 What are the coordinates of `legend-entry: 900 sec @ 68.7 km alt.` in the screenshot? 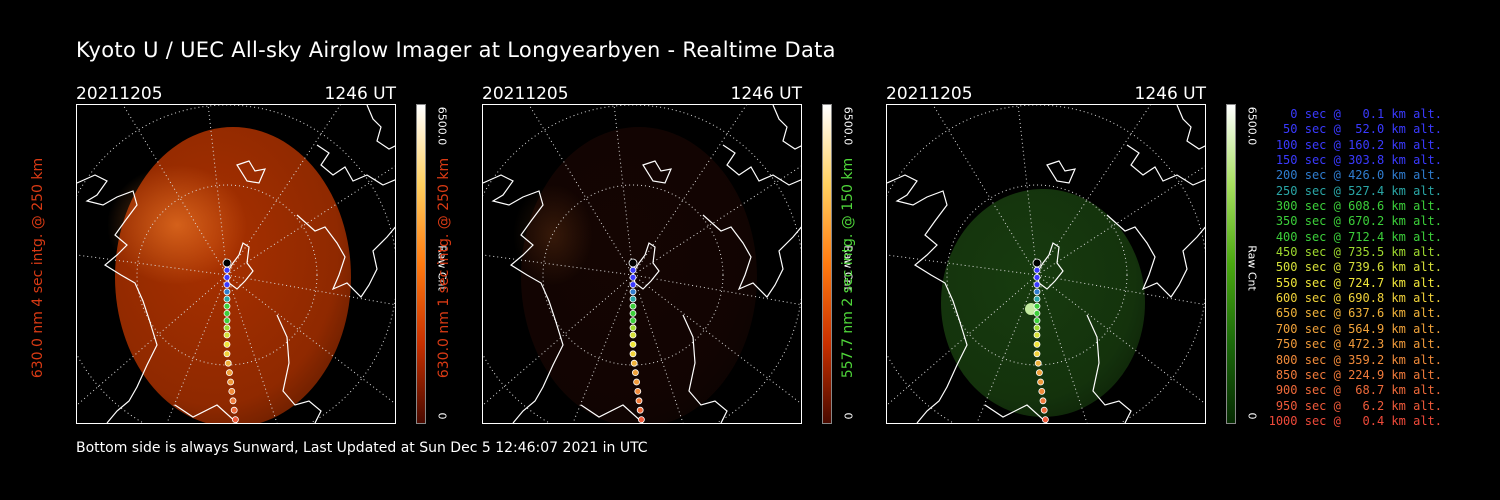 It's located at (1355, 390).